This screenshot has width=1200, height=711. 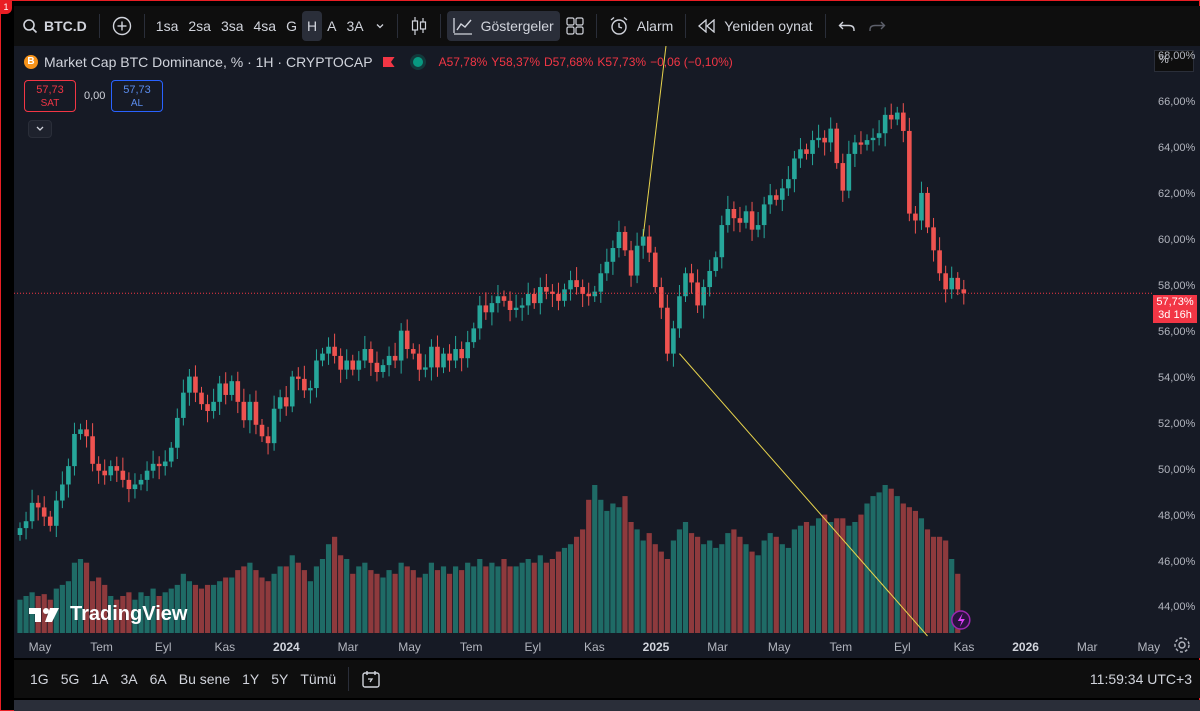 I want to click on redo-icon, so click(x=877, y=26).